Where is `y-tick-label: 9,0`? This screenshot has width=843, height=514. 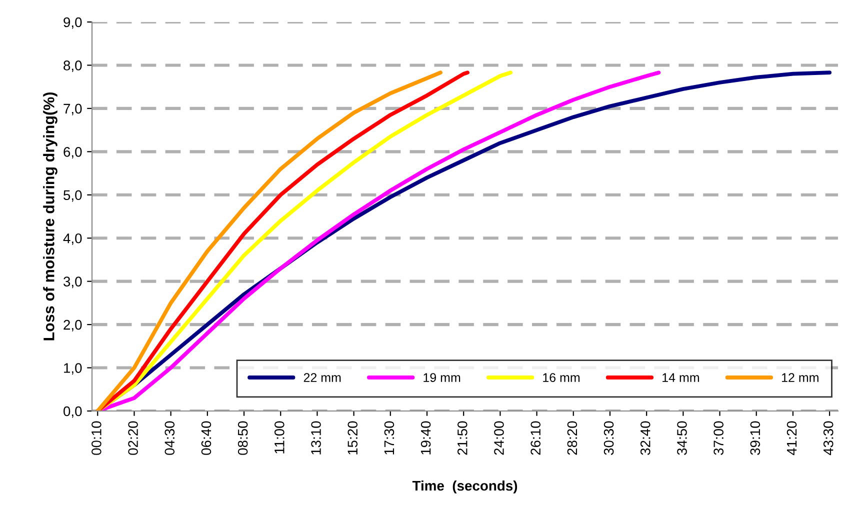
y-tick-label: 9,0 is located at coordinates (73, 23).